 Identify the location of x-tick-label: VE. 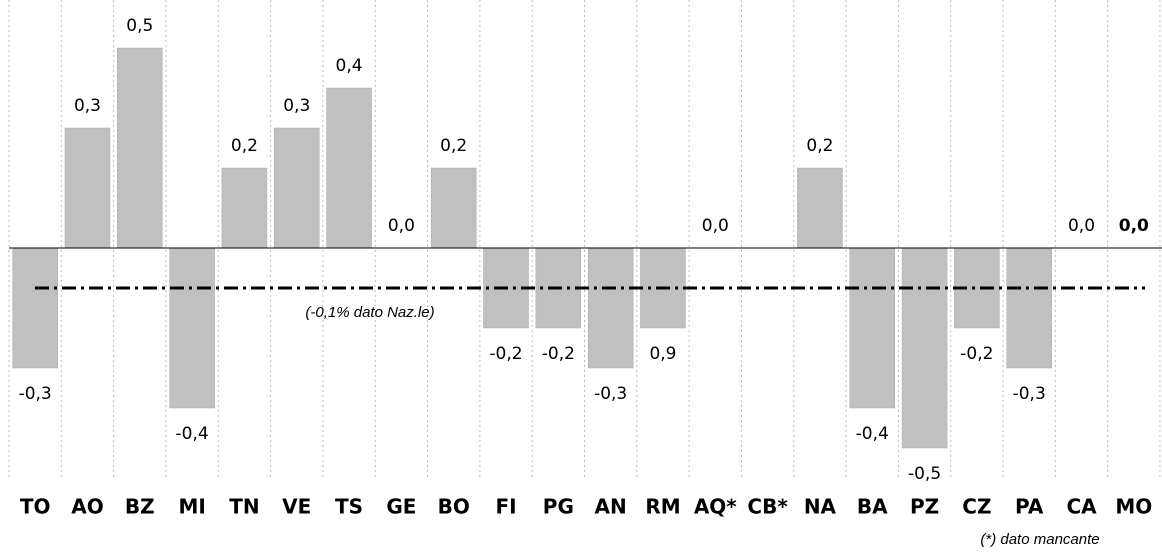
(296, 507).